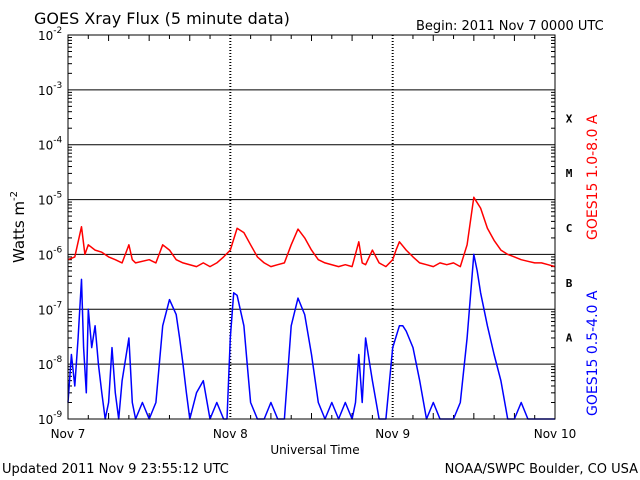 Image resolution: width=640 pixels, height=480 pixels. I want to click on y-axis-label: Watts m-2, so click(18, 227).